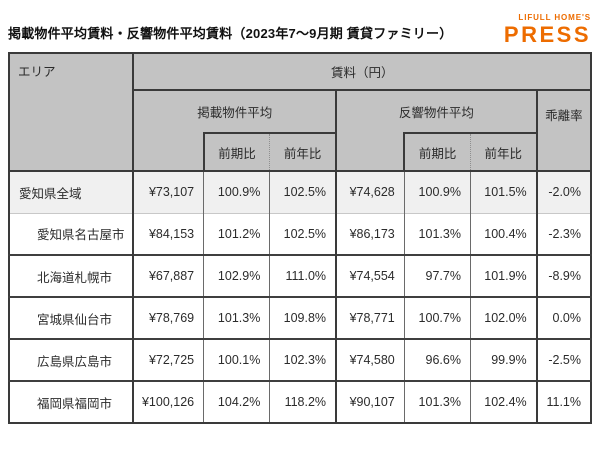 The image size is (600, 450). What do you see at coordinates (437, 359) in the screenshot?
I see `response-qoq-cell: 96.6%` at bounding box center [437, 359].